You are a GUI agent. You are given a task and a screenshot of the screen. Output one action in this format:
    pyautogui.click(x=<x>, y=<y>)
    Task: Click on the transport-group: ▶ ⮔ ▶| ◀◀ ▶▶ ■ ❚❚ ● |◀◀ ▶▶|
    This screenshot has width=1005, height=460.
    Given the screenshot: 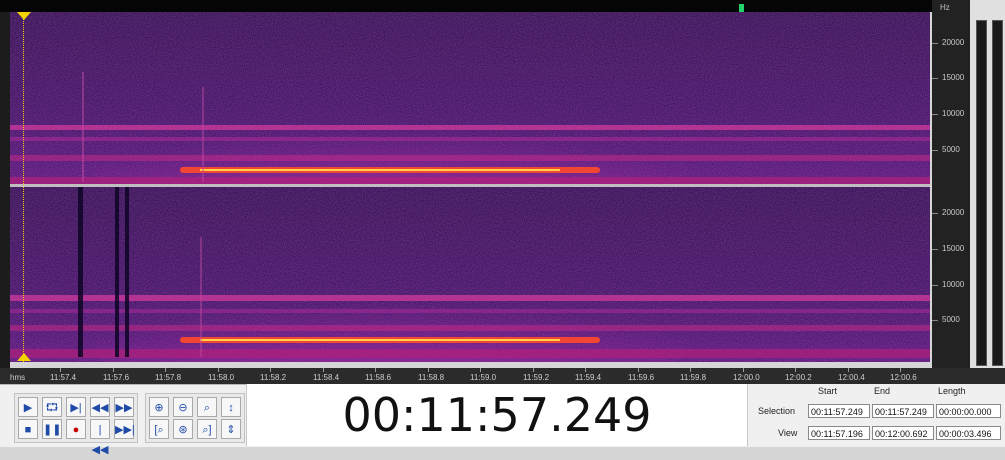 What is the action you would take?
    pyautogui.click(x=76, y=424)
    